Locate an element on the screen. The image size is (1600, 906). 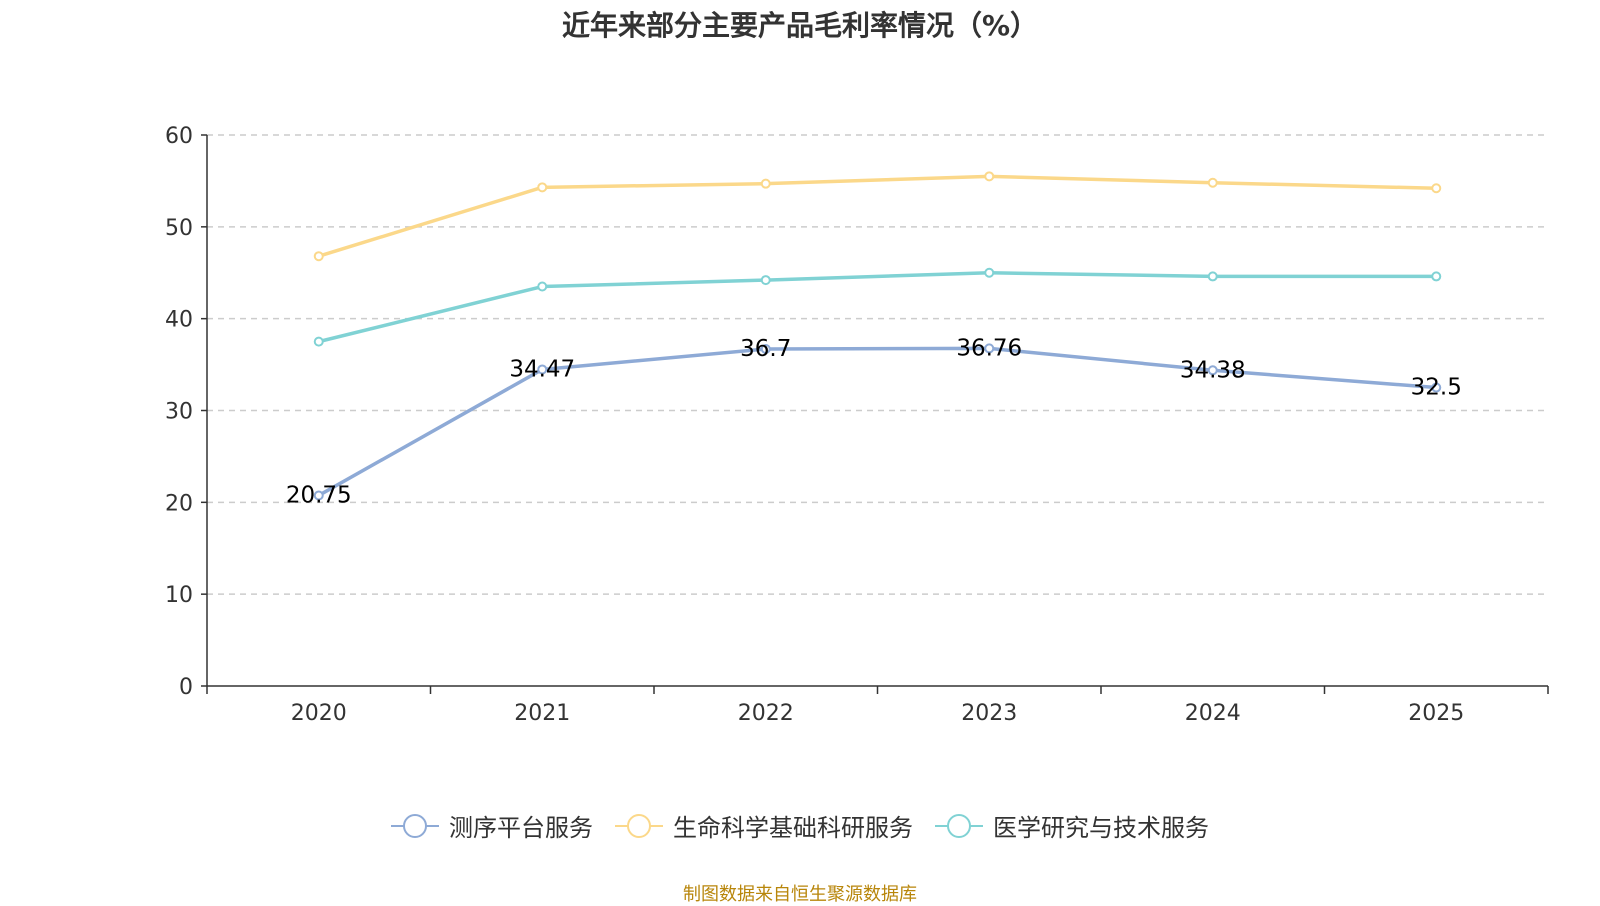
data-label: 34.38 is located at coordinates (1213, 370).